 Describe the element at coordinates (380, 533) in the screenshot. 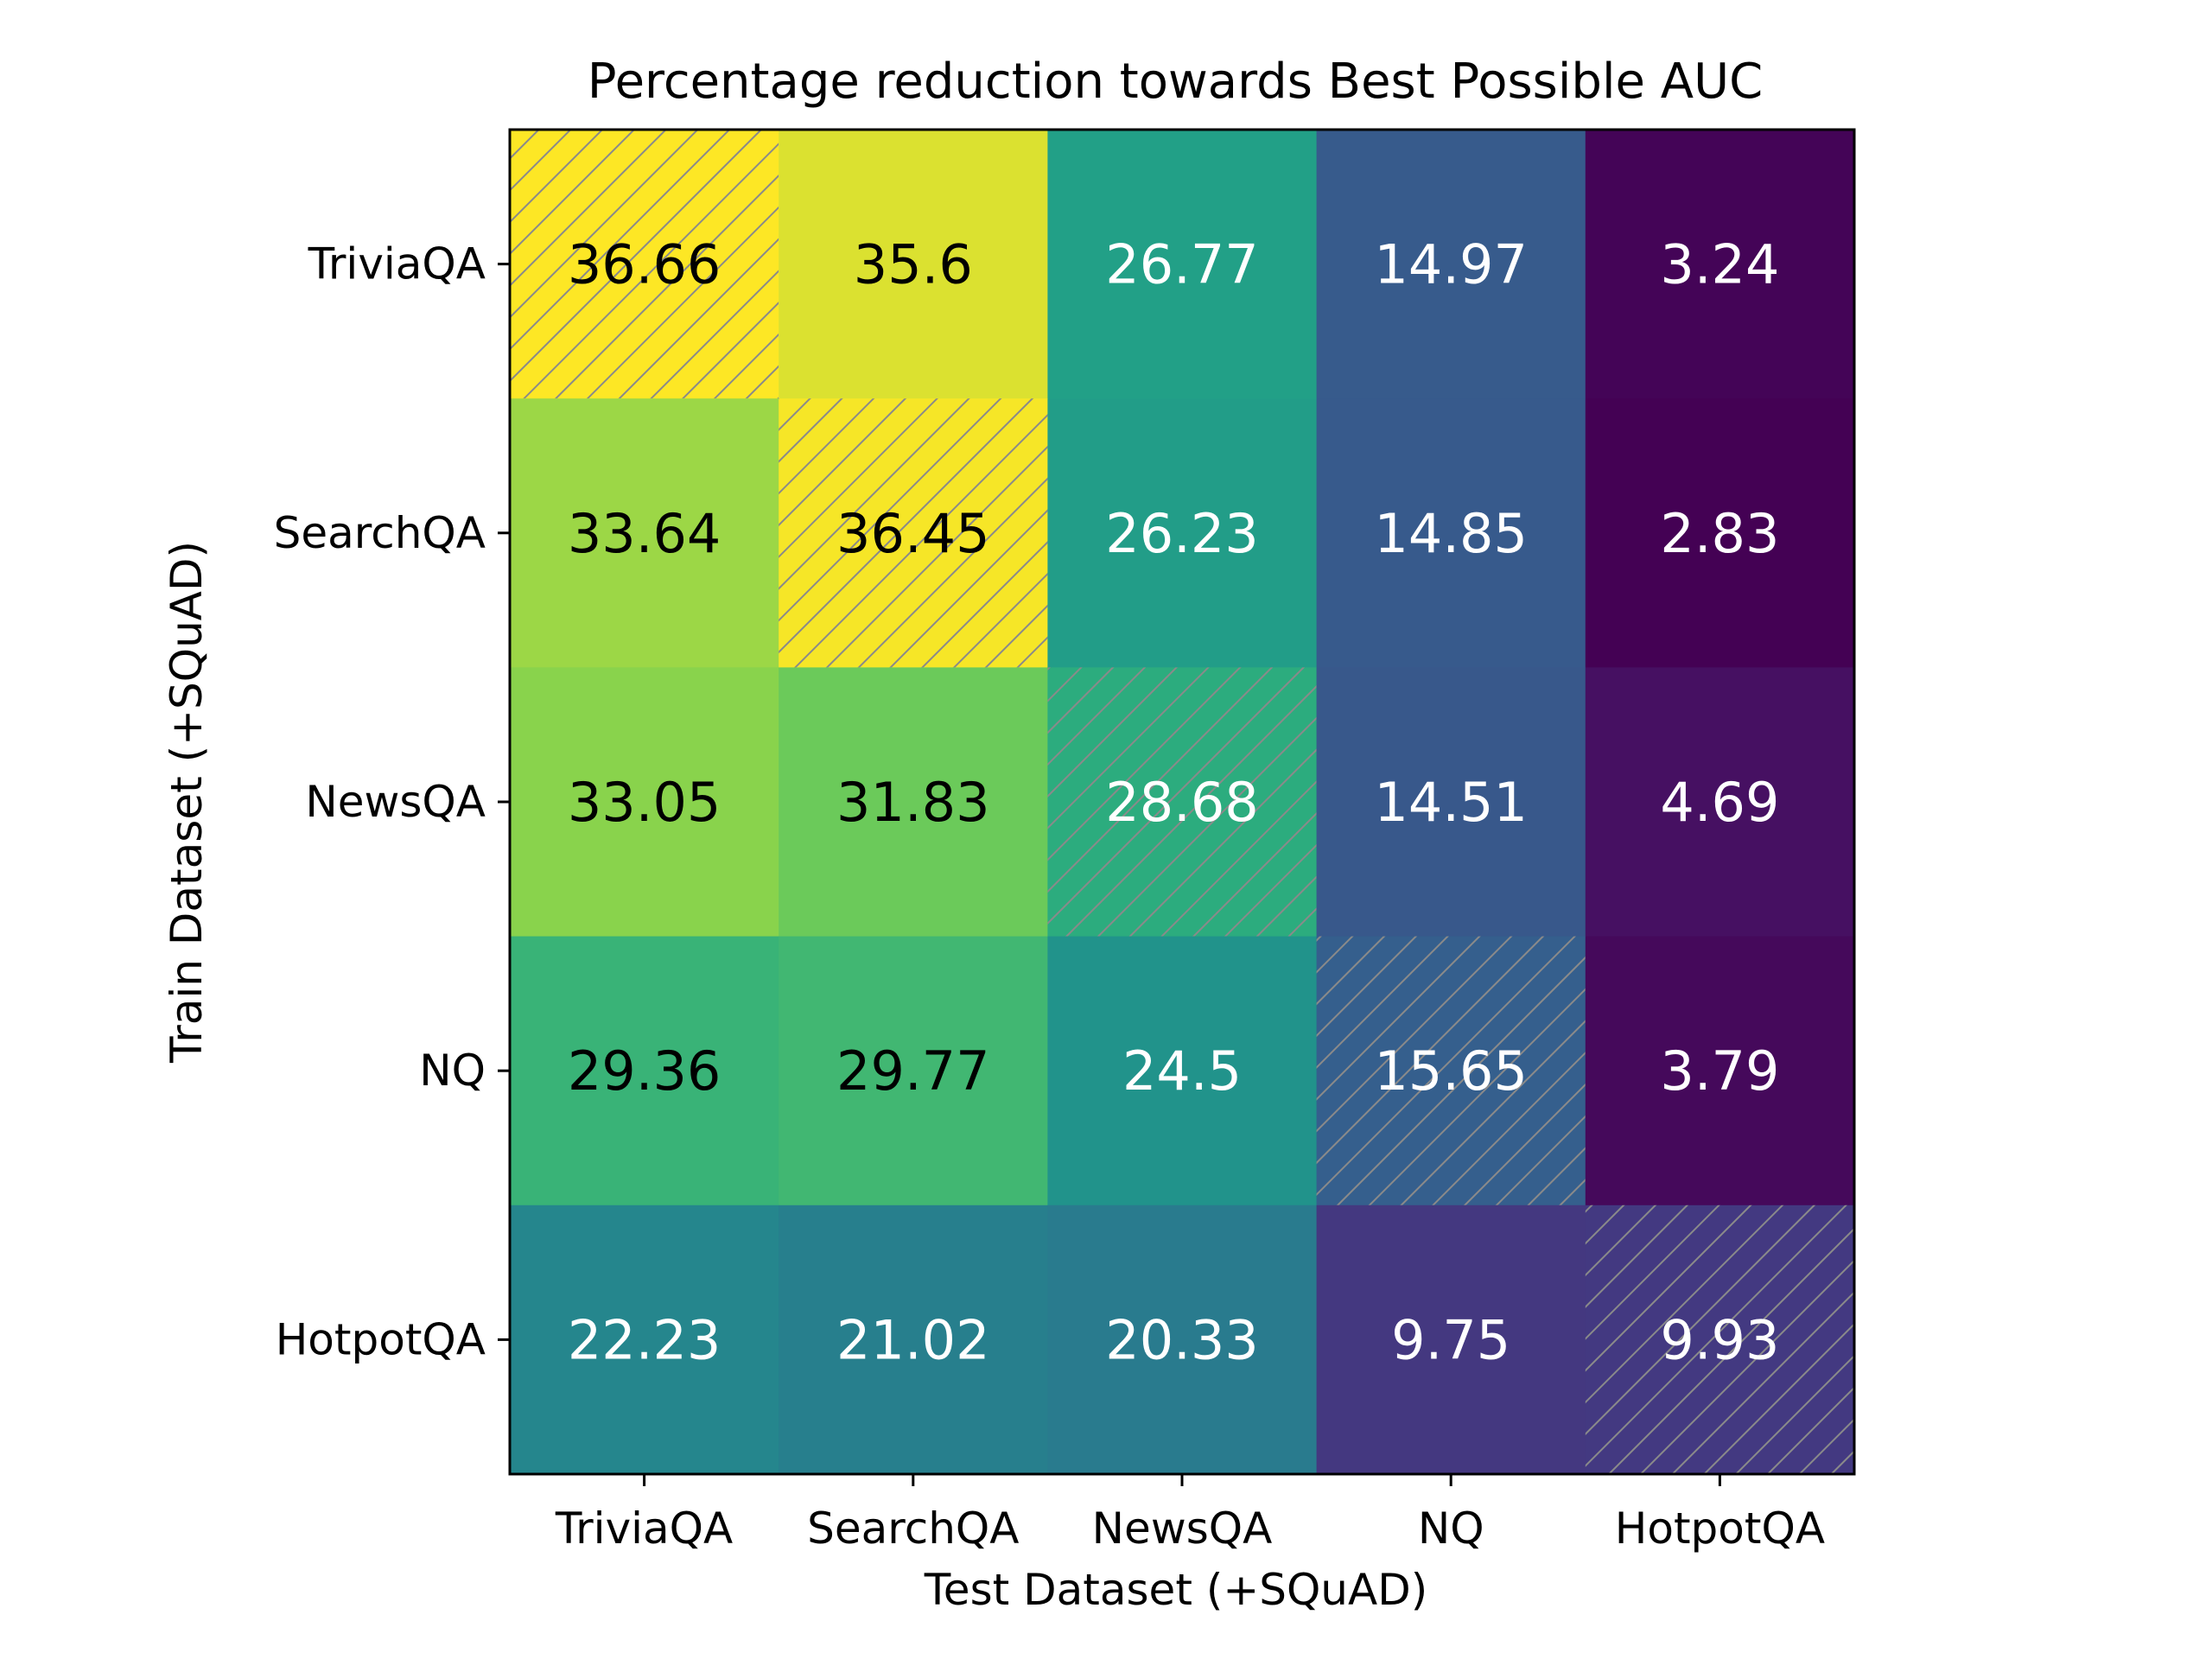

I see `y-tick-label: SearchQA` at that location.